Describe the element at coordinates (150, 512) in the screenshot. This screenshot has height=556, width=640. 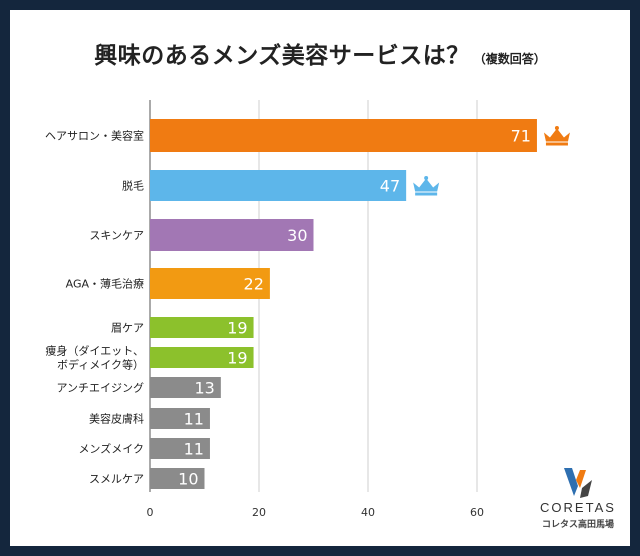
I see `x-tick-label-0: 0` at that location.